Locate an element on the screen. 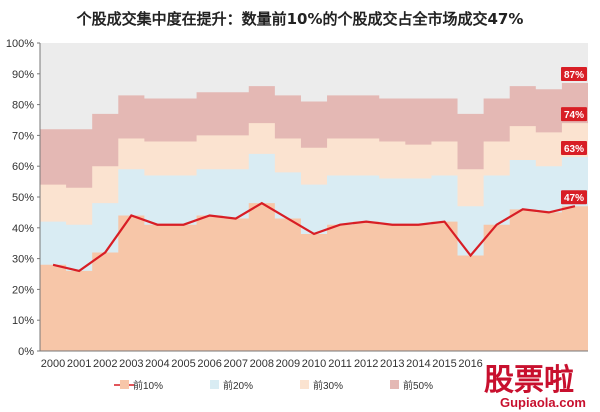 The height and width of the screenshot is (412, 600). x-tick-label: 2010 is located at coordinates (314, 364).